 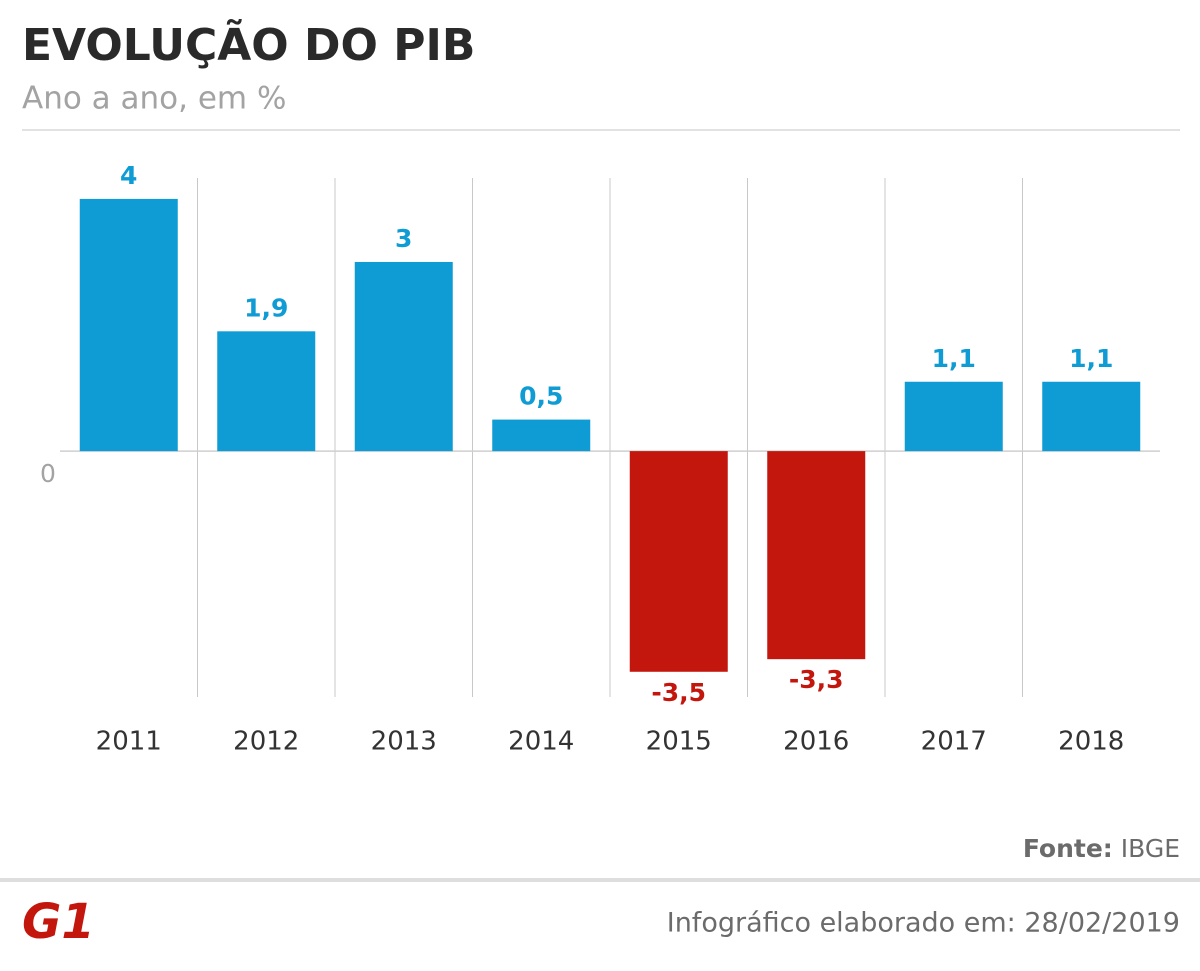 What do you see at coordinates (816, 742) in the screenshot?
I see `x-tick-label: 2016` at bounding box center [816, 742].